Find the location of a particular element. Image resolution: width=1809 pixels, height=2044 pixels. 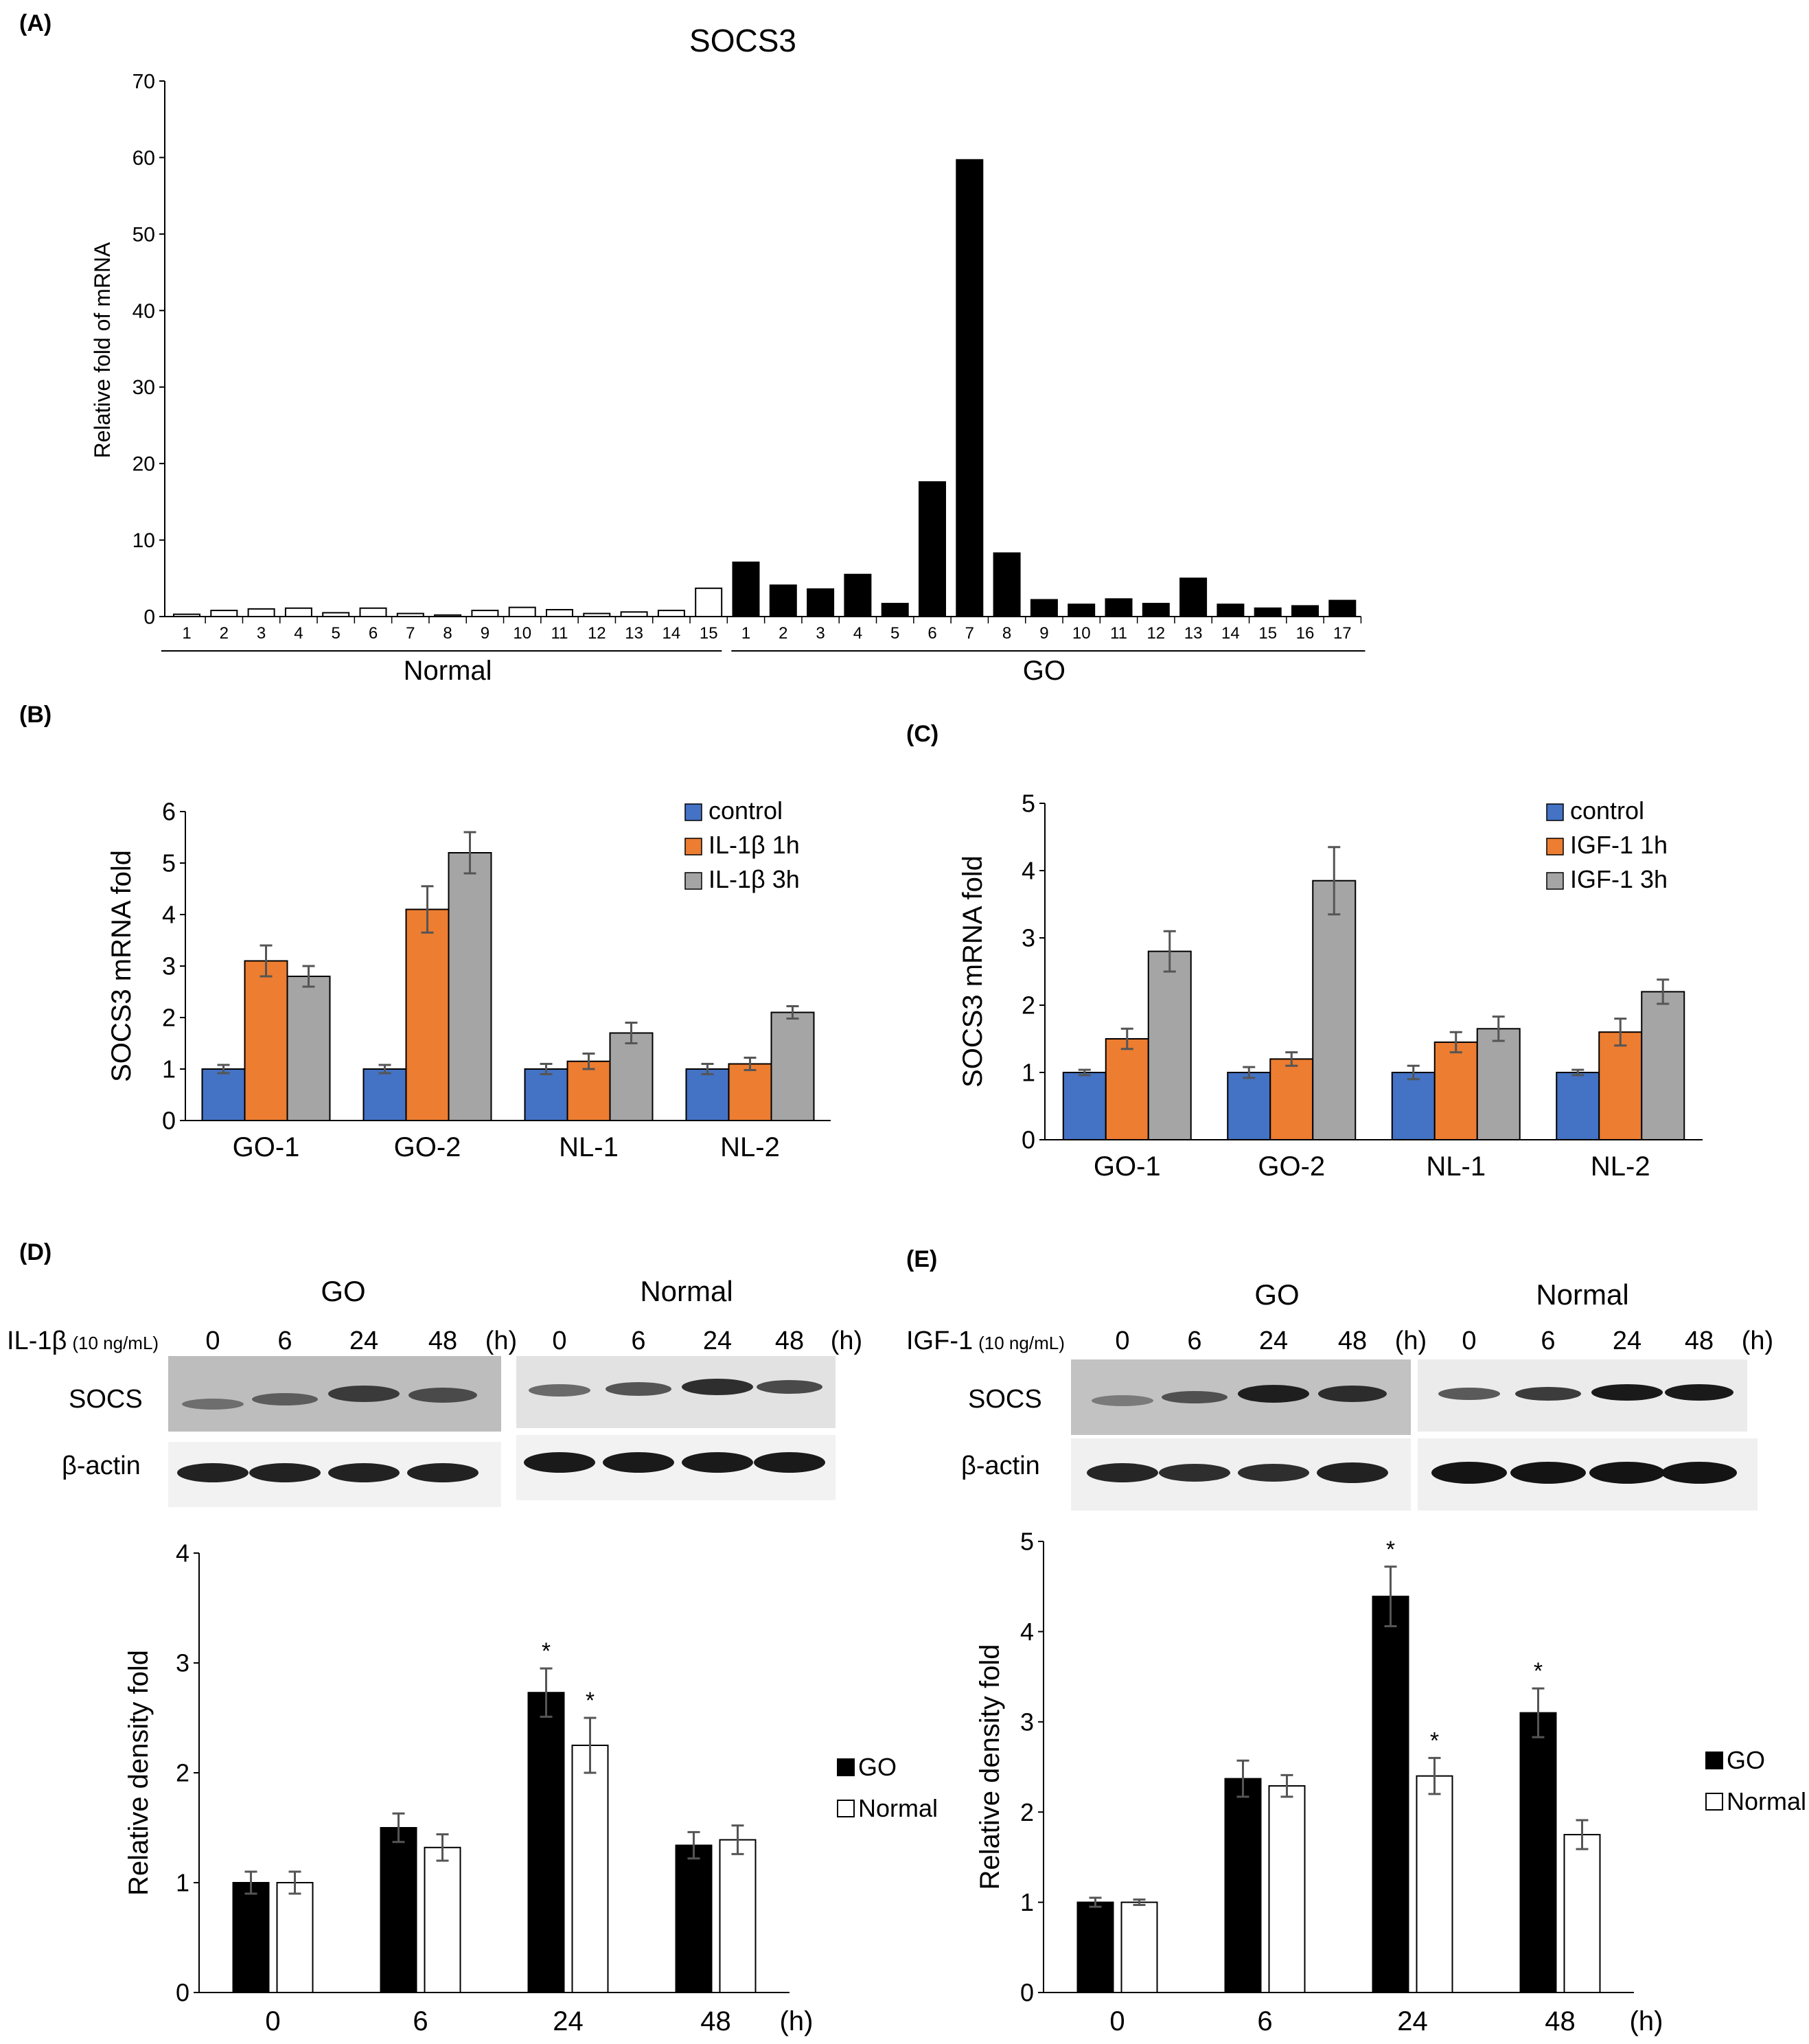

blot-e-group-go: GO is located at coordinates (1276, 1294).